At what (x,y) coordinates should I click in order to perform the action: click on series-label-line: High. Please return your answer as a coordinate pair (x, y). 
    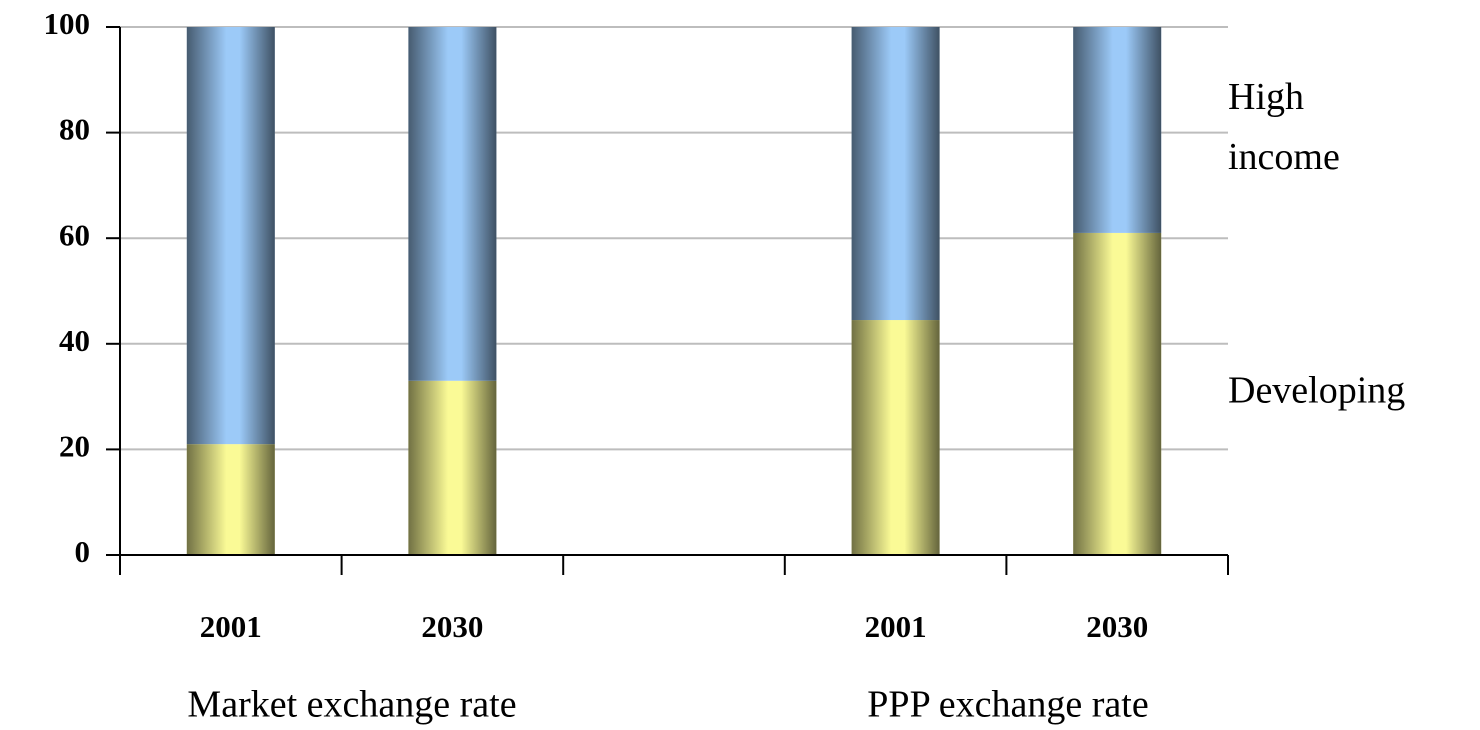
    Looking at the image, I should click on (1266, 97).